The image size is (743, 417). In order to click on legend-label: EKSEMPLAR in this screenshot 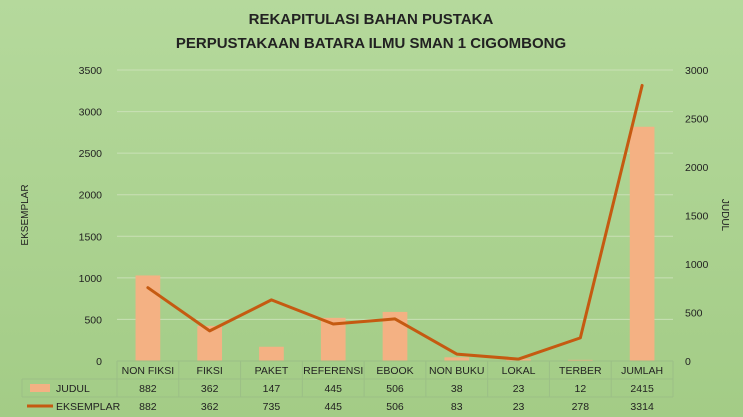, I will do `click(88, 407)`.